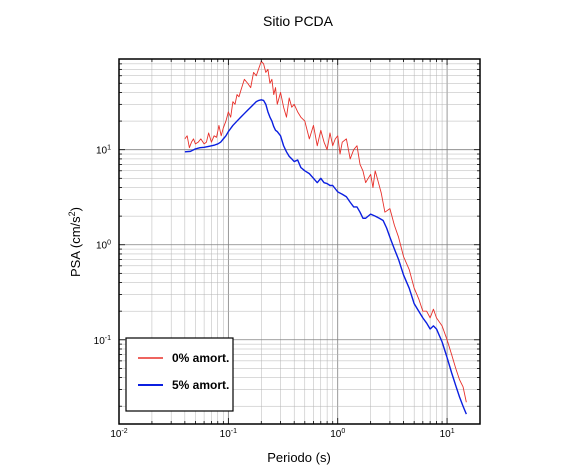 This screenshot has height=475, width=586. I want to click on y-axis-label-close: ), so click(75, 209).